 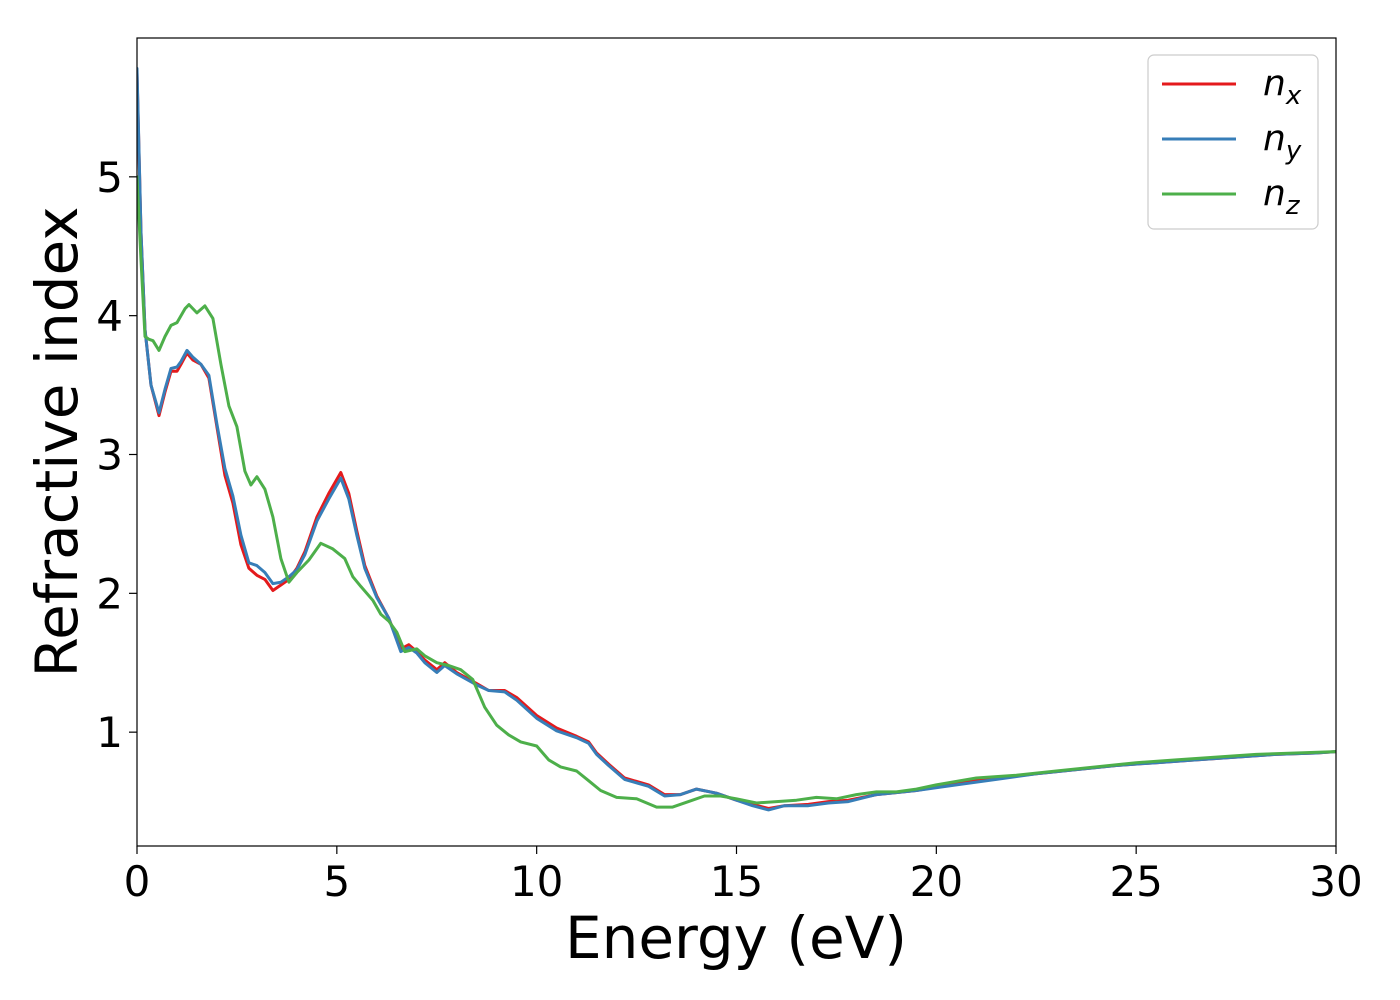 I want to click on legend-label-subscript: x, so click(x=1293, y=96).